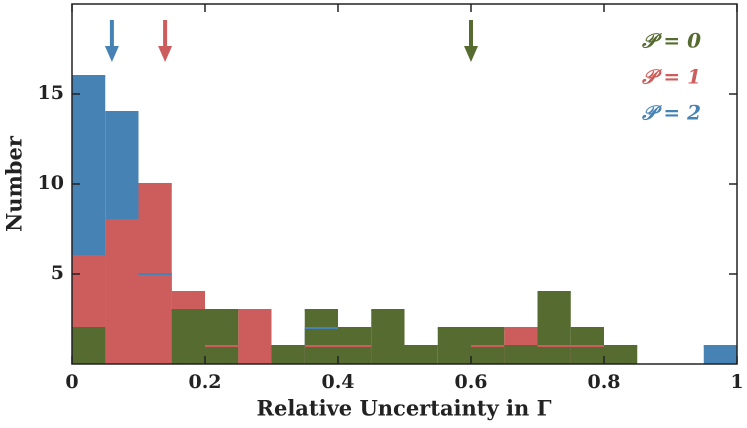 This screenshot has height=428, width=747. I want to click on x-tick-label: 1, so click(736, 382).